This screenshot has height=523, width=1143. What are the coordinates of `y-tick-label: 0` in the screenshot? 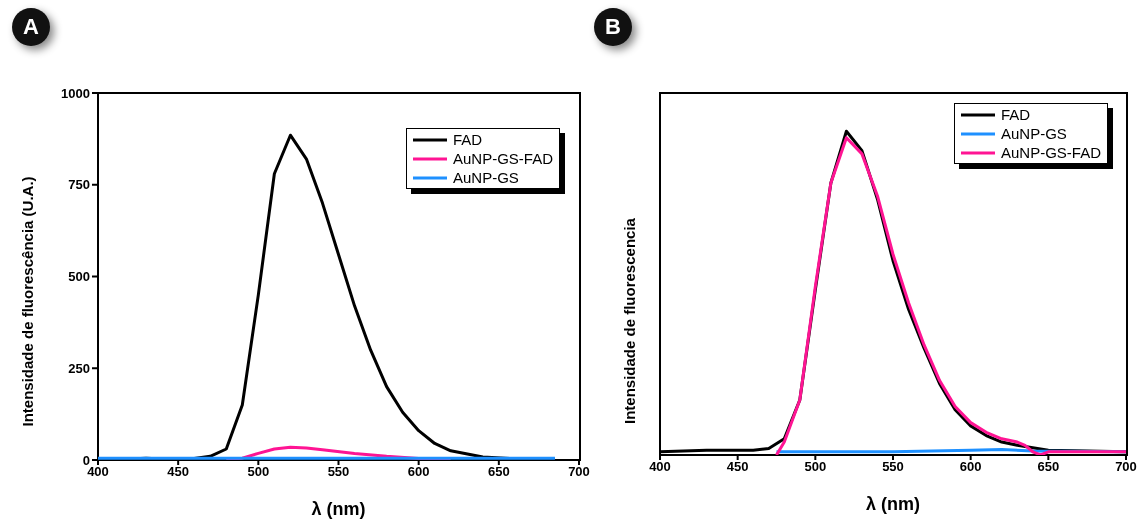 It's located at (86, 460).